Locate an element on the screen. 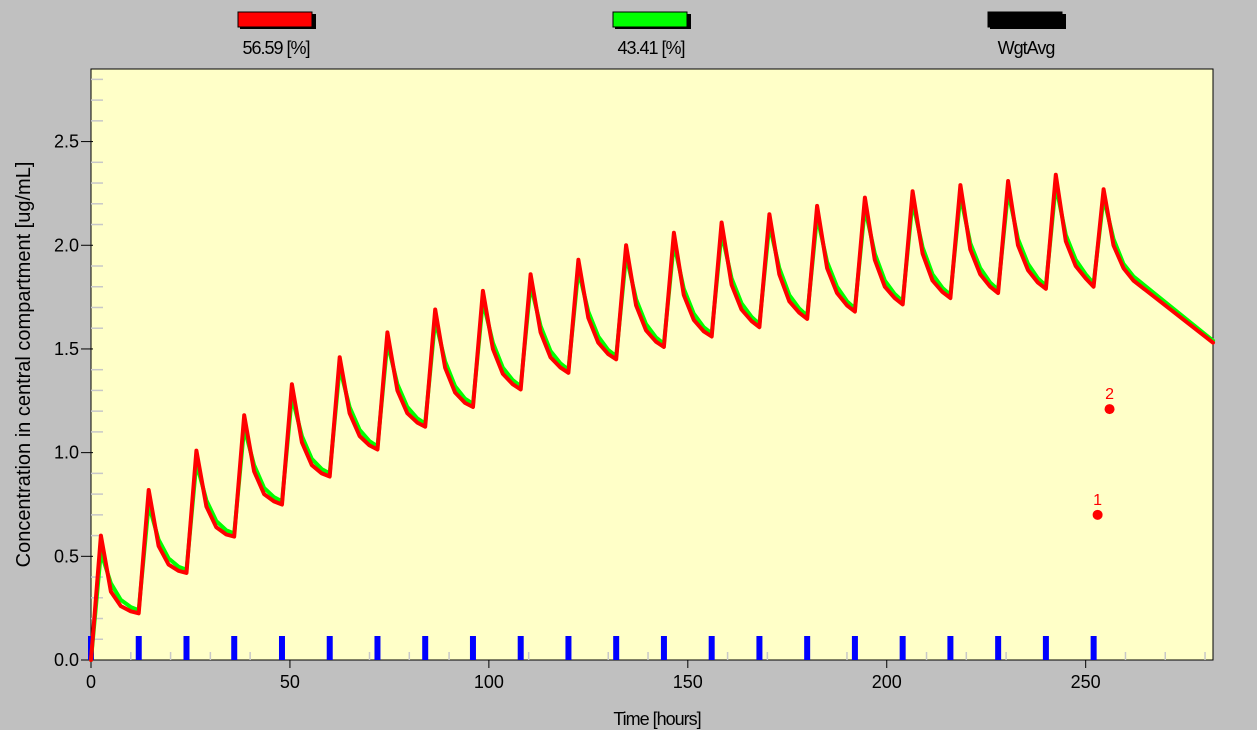 This screenshot has height=730, width=1257. legend: 56.59 [%] 43.41 [%] WgtAvg is located at coordinates (651, 34).